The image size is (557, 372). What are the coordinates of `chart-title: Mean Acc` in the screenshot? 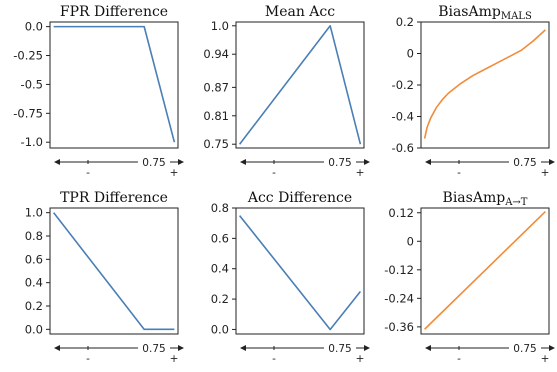 It's located at (300, 12).